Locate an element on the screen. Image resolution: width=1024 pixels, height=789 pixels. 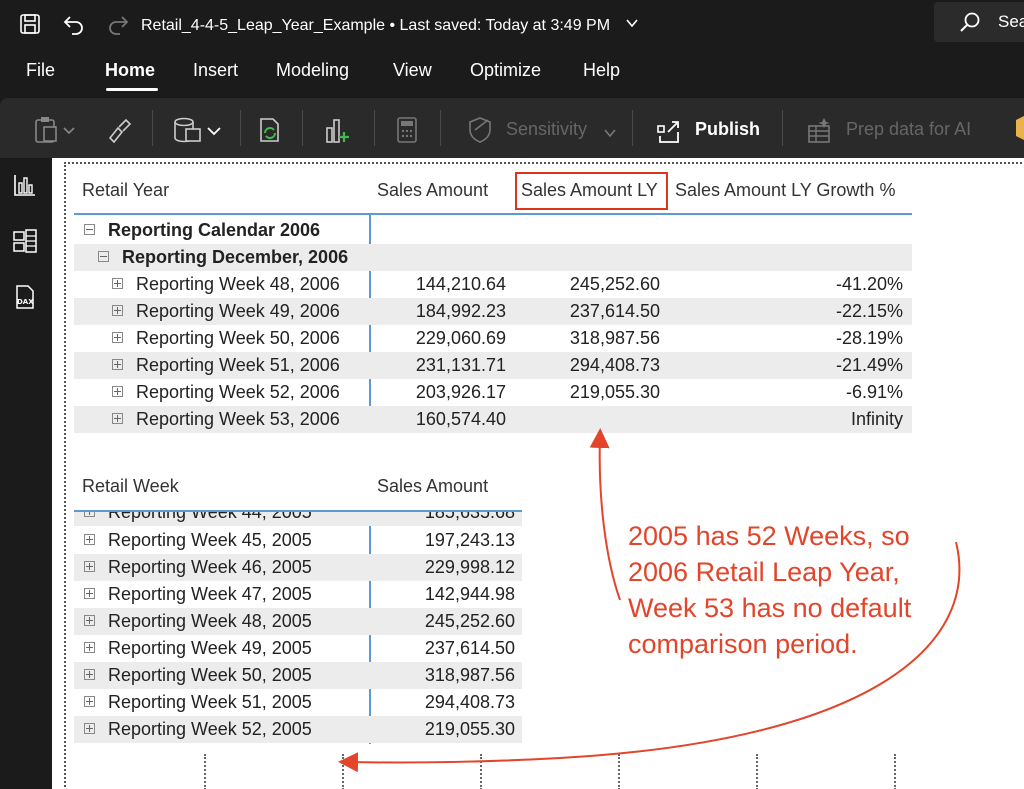
publish-icon is located at coordinates (669, 130).